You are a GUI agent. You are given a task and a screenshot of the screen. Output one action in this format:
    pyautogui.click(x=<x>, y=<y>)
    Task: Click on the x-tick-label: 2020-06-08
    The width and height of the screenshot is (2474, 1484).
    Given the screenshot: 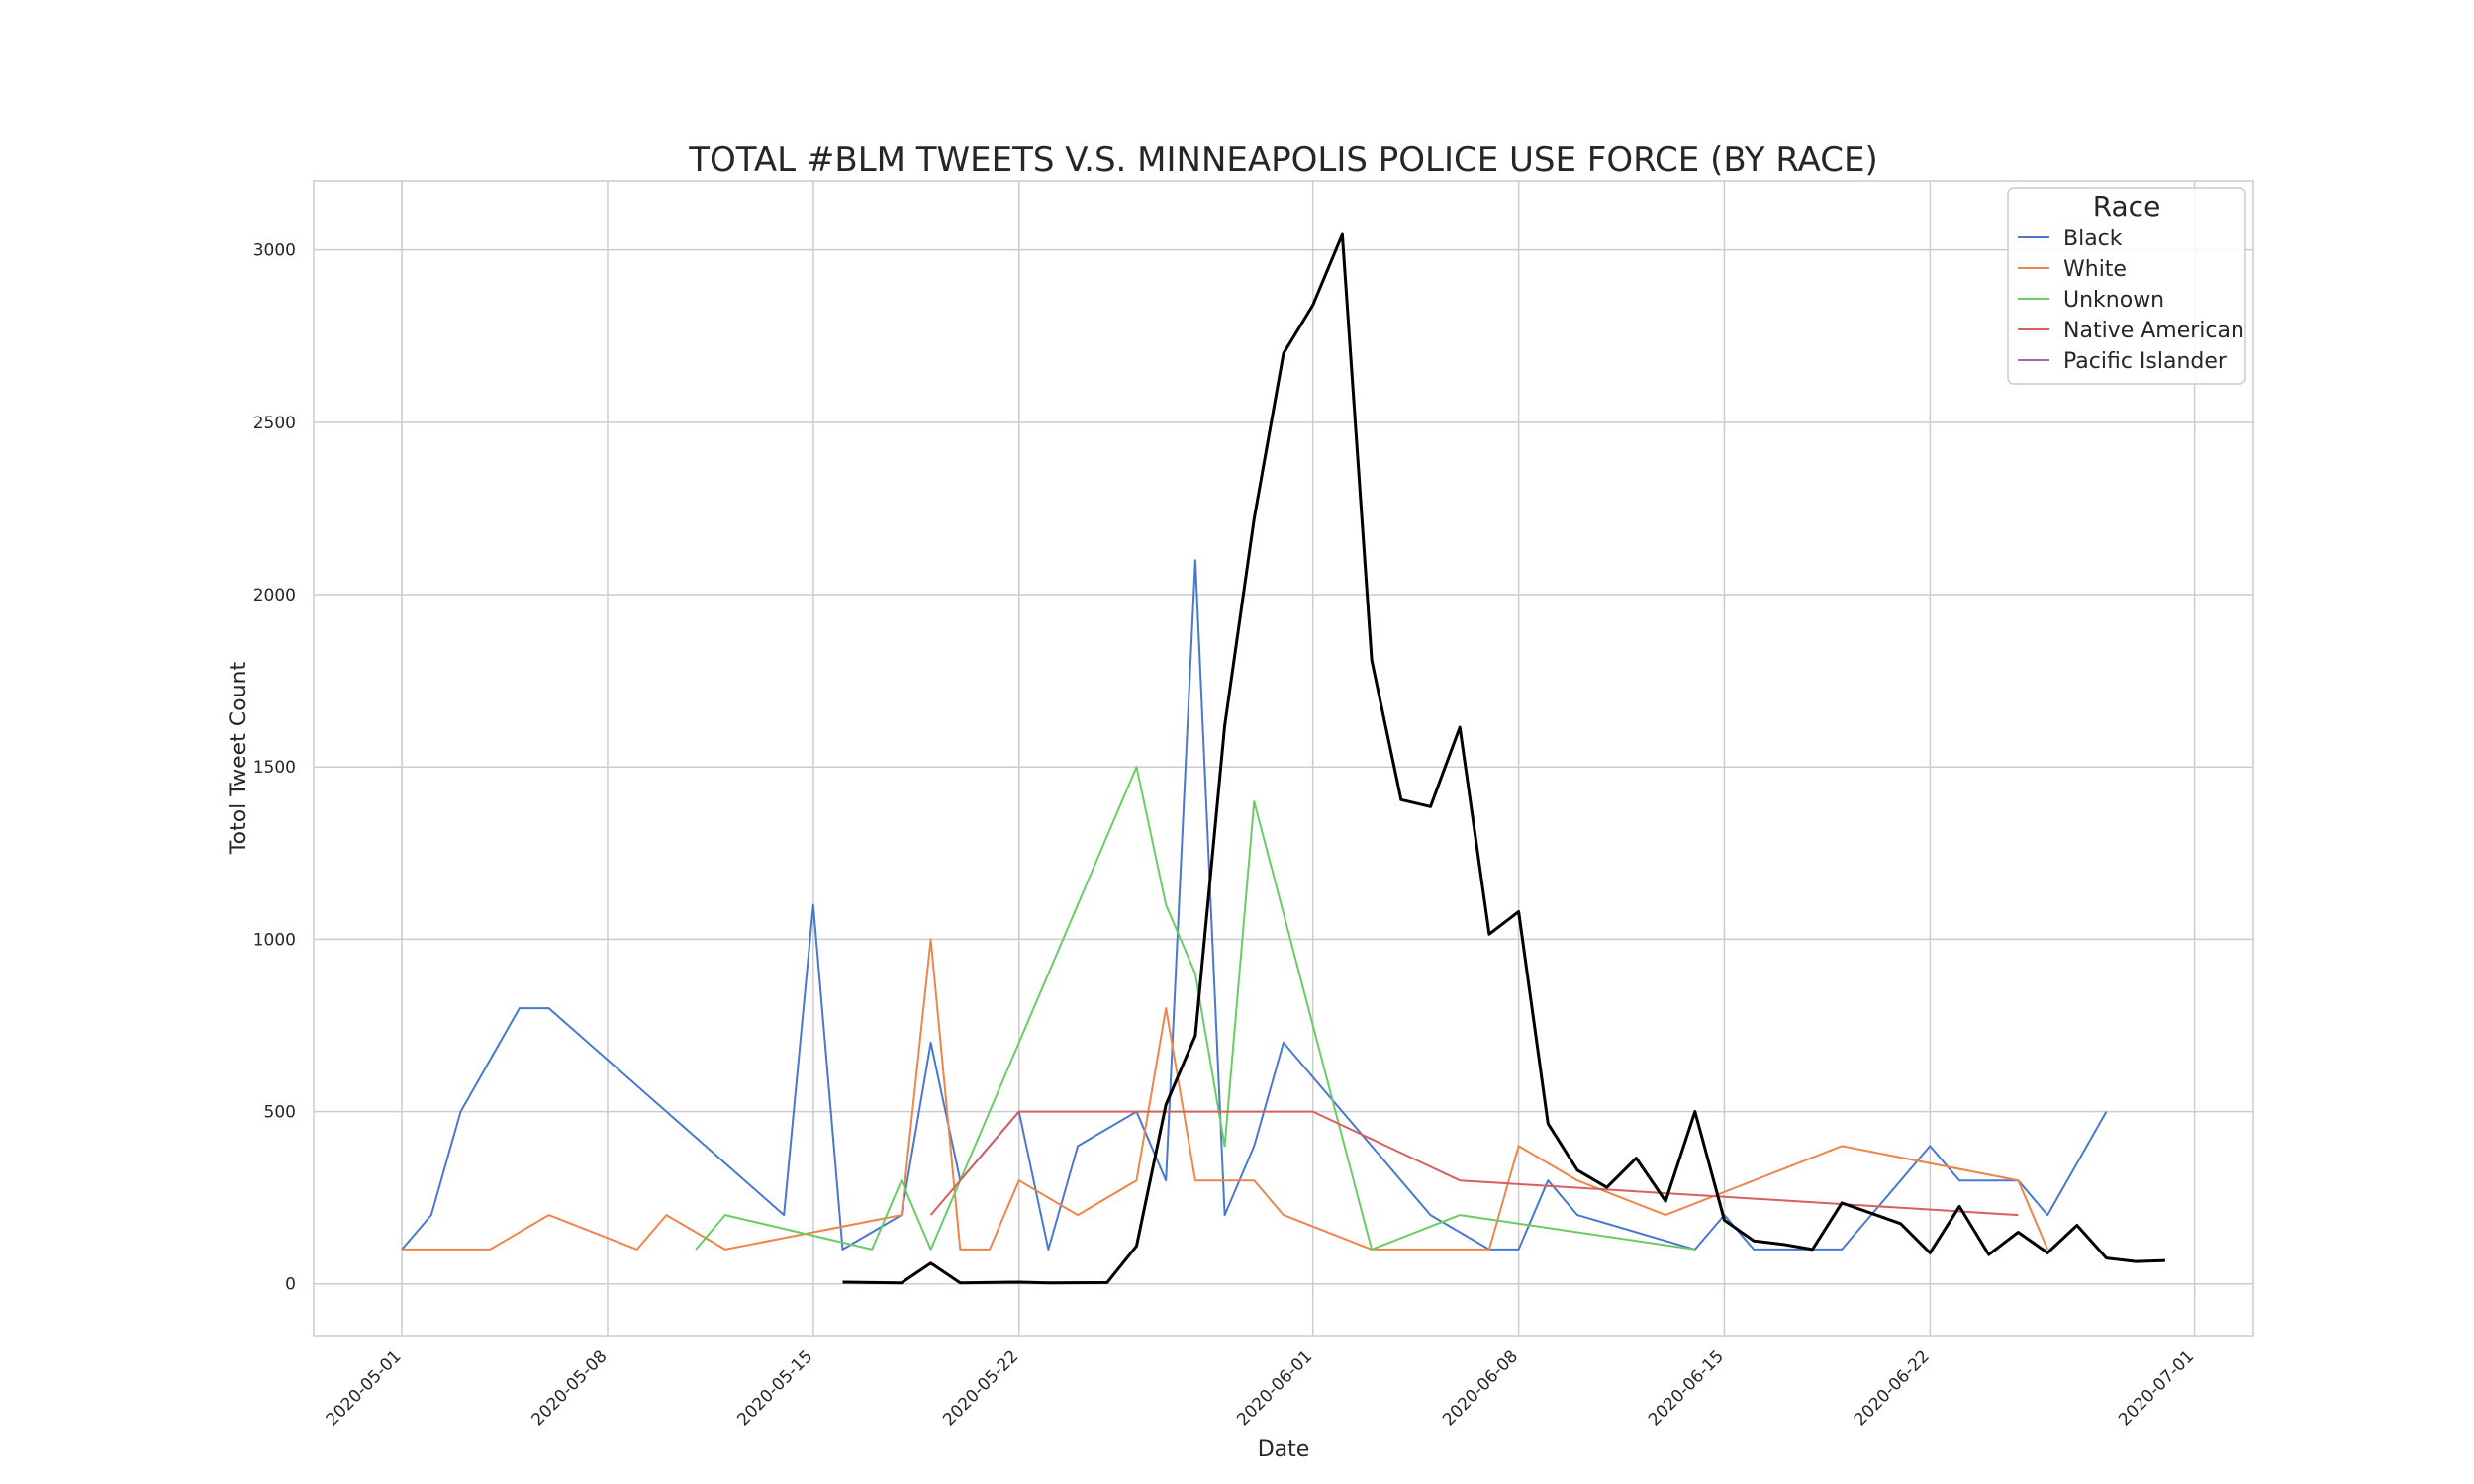 What is the action you would take?
    pyautogui.click(x=1480, y=1388)
    